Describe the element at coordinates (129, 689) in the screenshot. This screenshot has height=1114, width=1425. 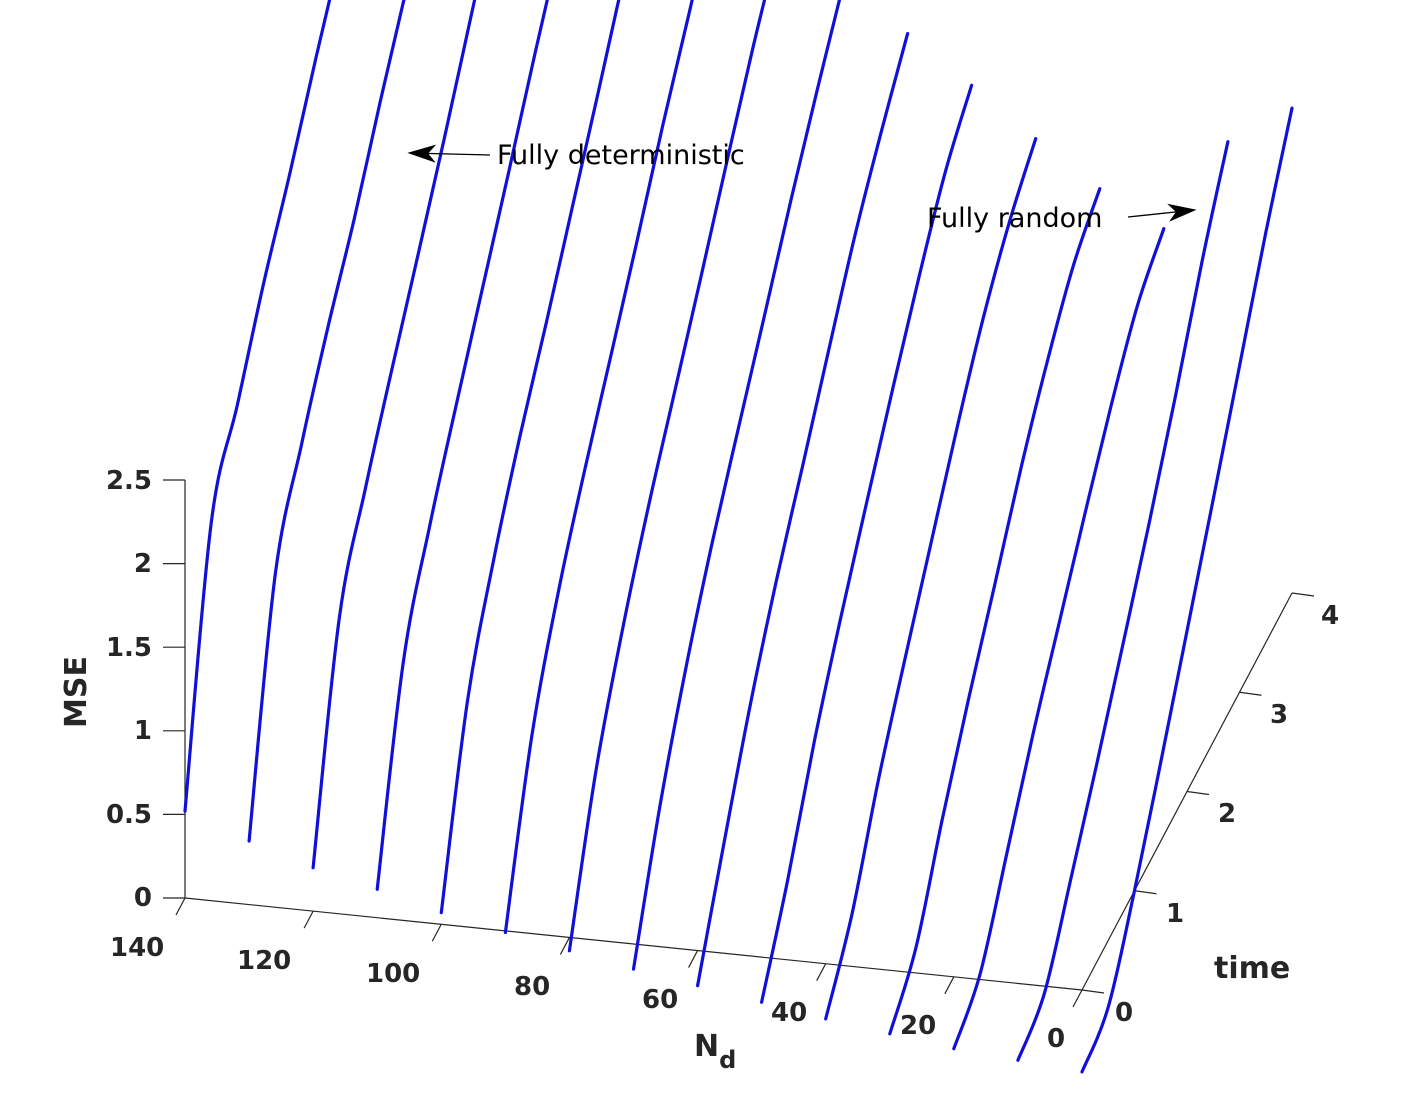
I see `z-tick-labels: 0 0.5 1 1.5 2 2.5` at that location.